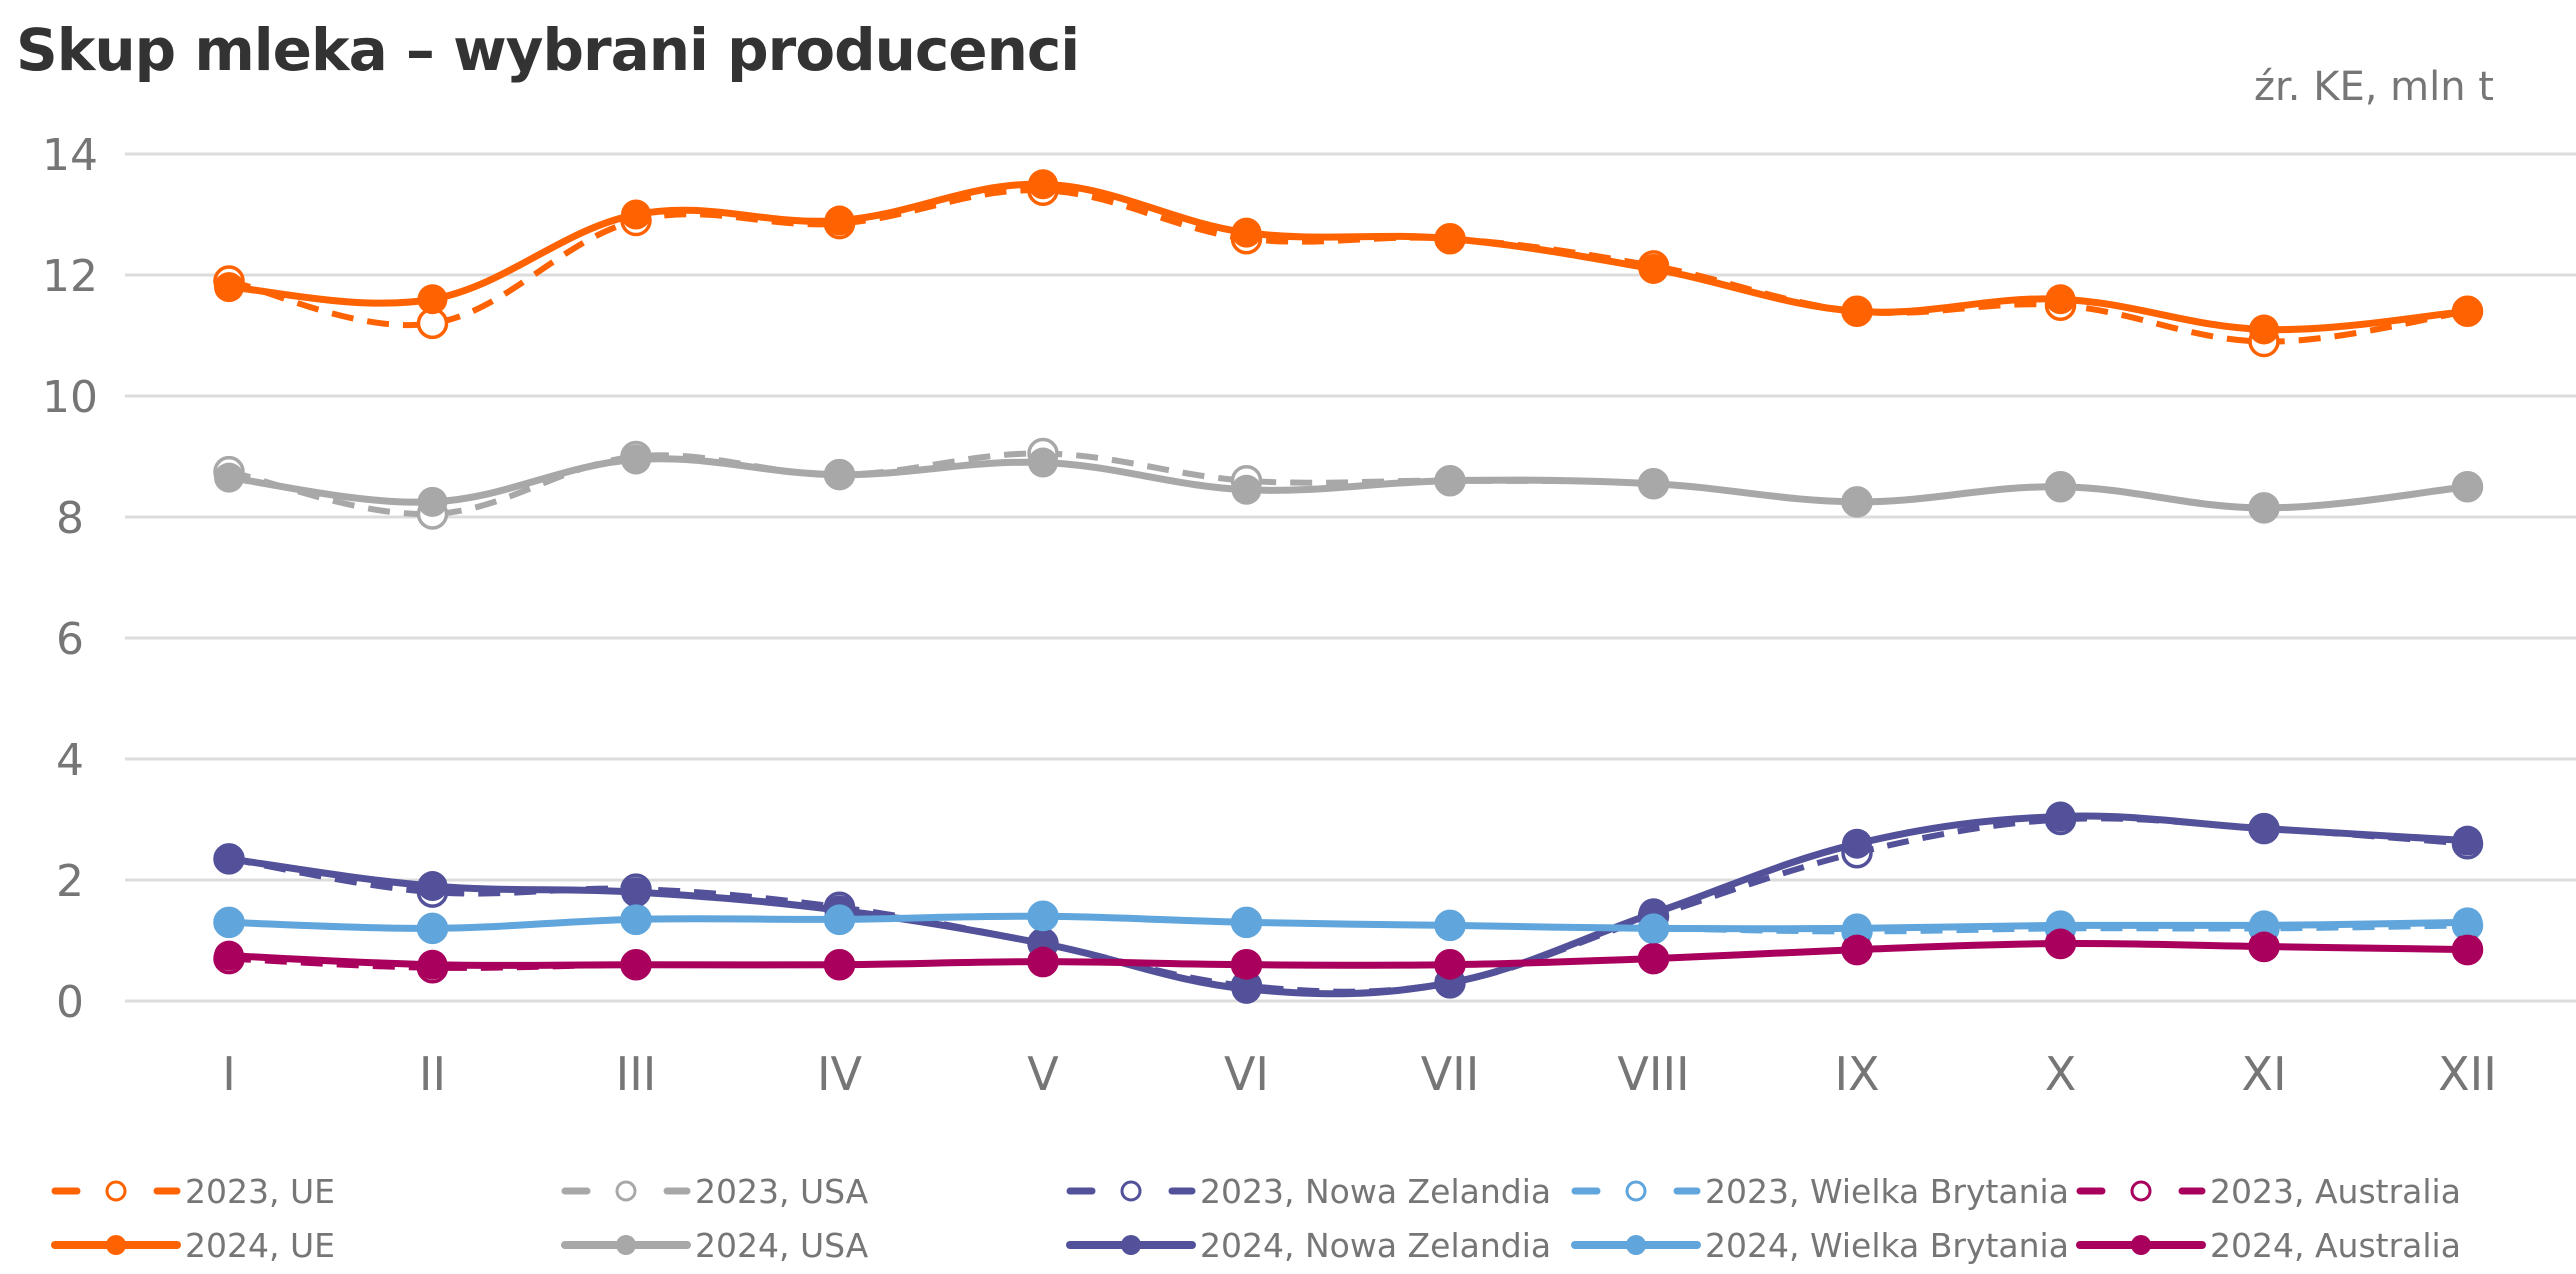 This screenshot has height=1274, width=2576. I want to click on legend-item: 2023, Australia, so click(2268, 1191).